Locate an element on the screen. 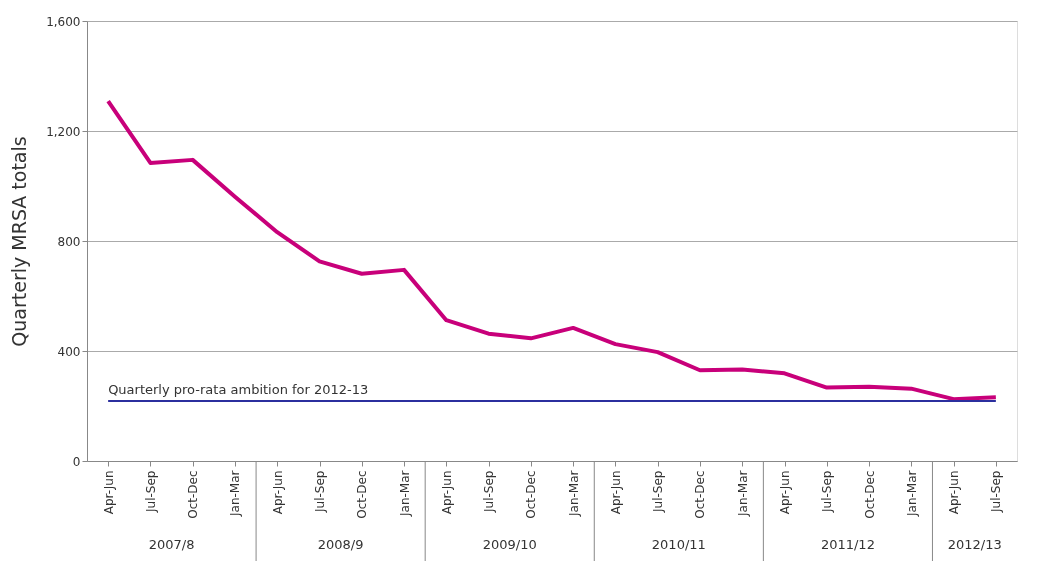  y-tick-label: 1,600 is located at coordinates (63, 21).